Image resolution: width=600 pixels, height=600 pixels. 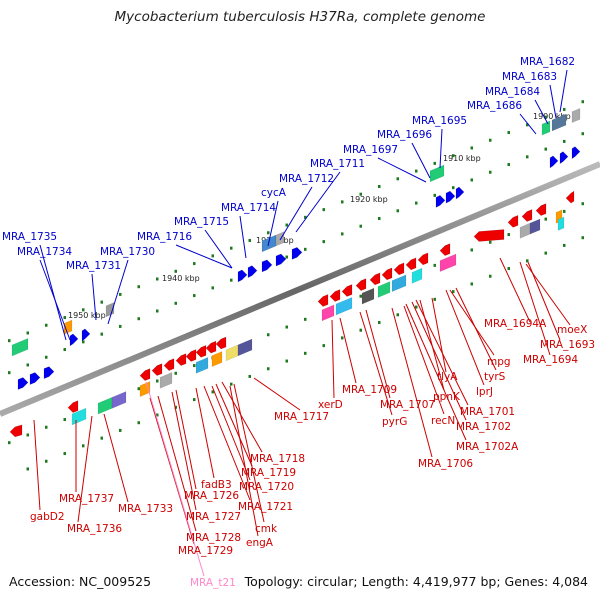 I want to click on gene-label: MRA_1701, so click(x=487, y=412).